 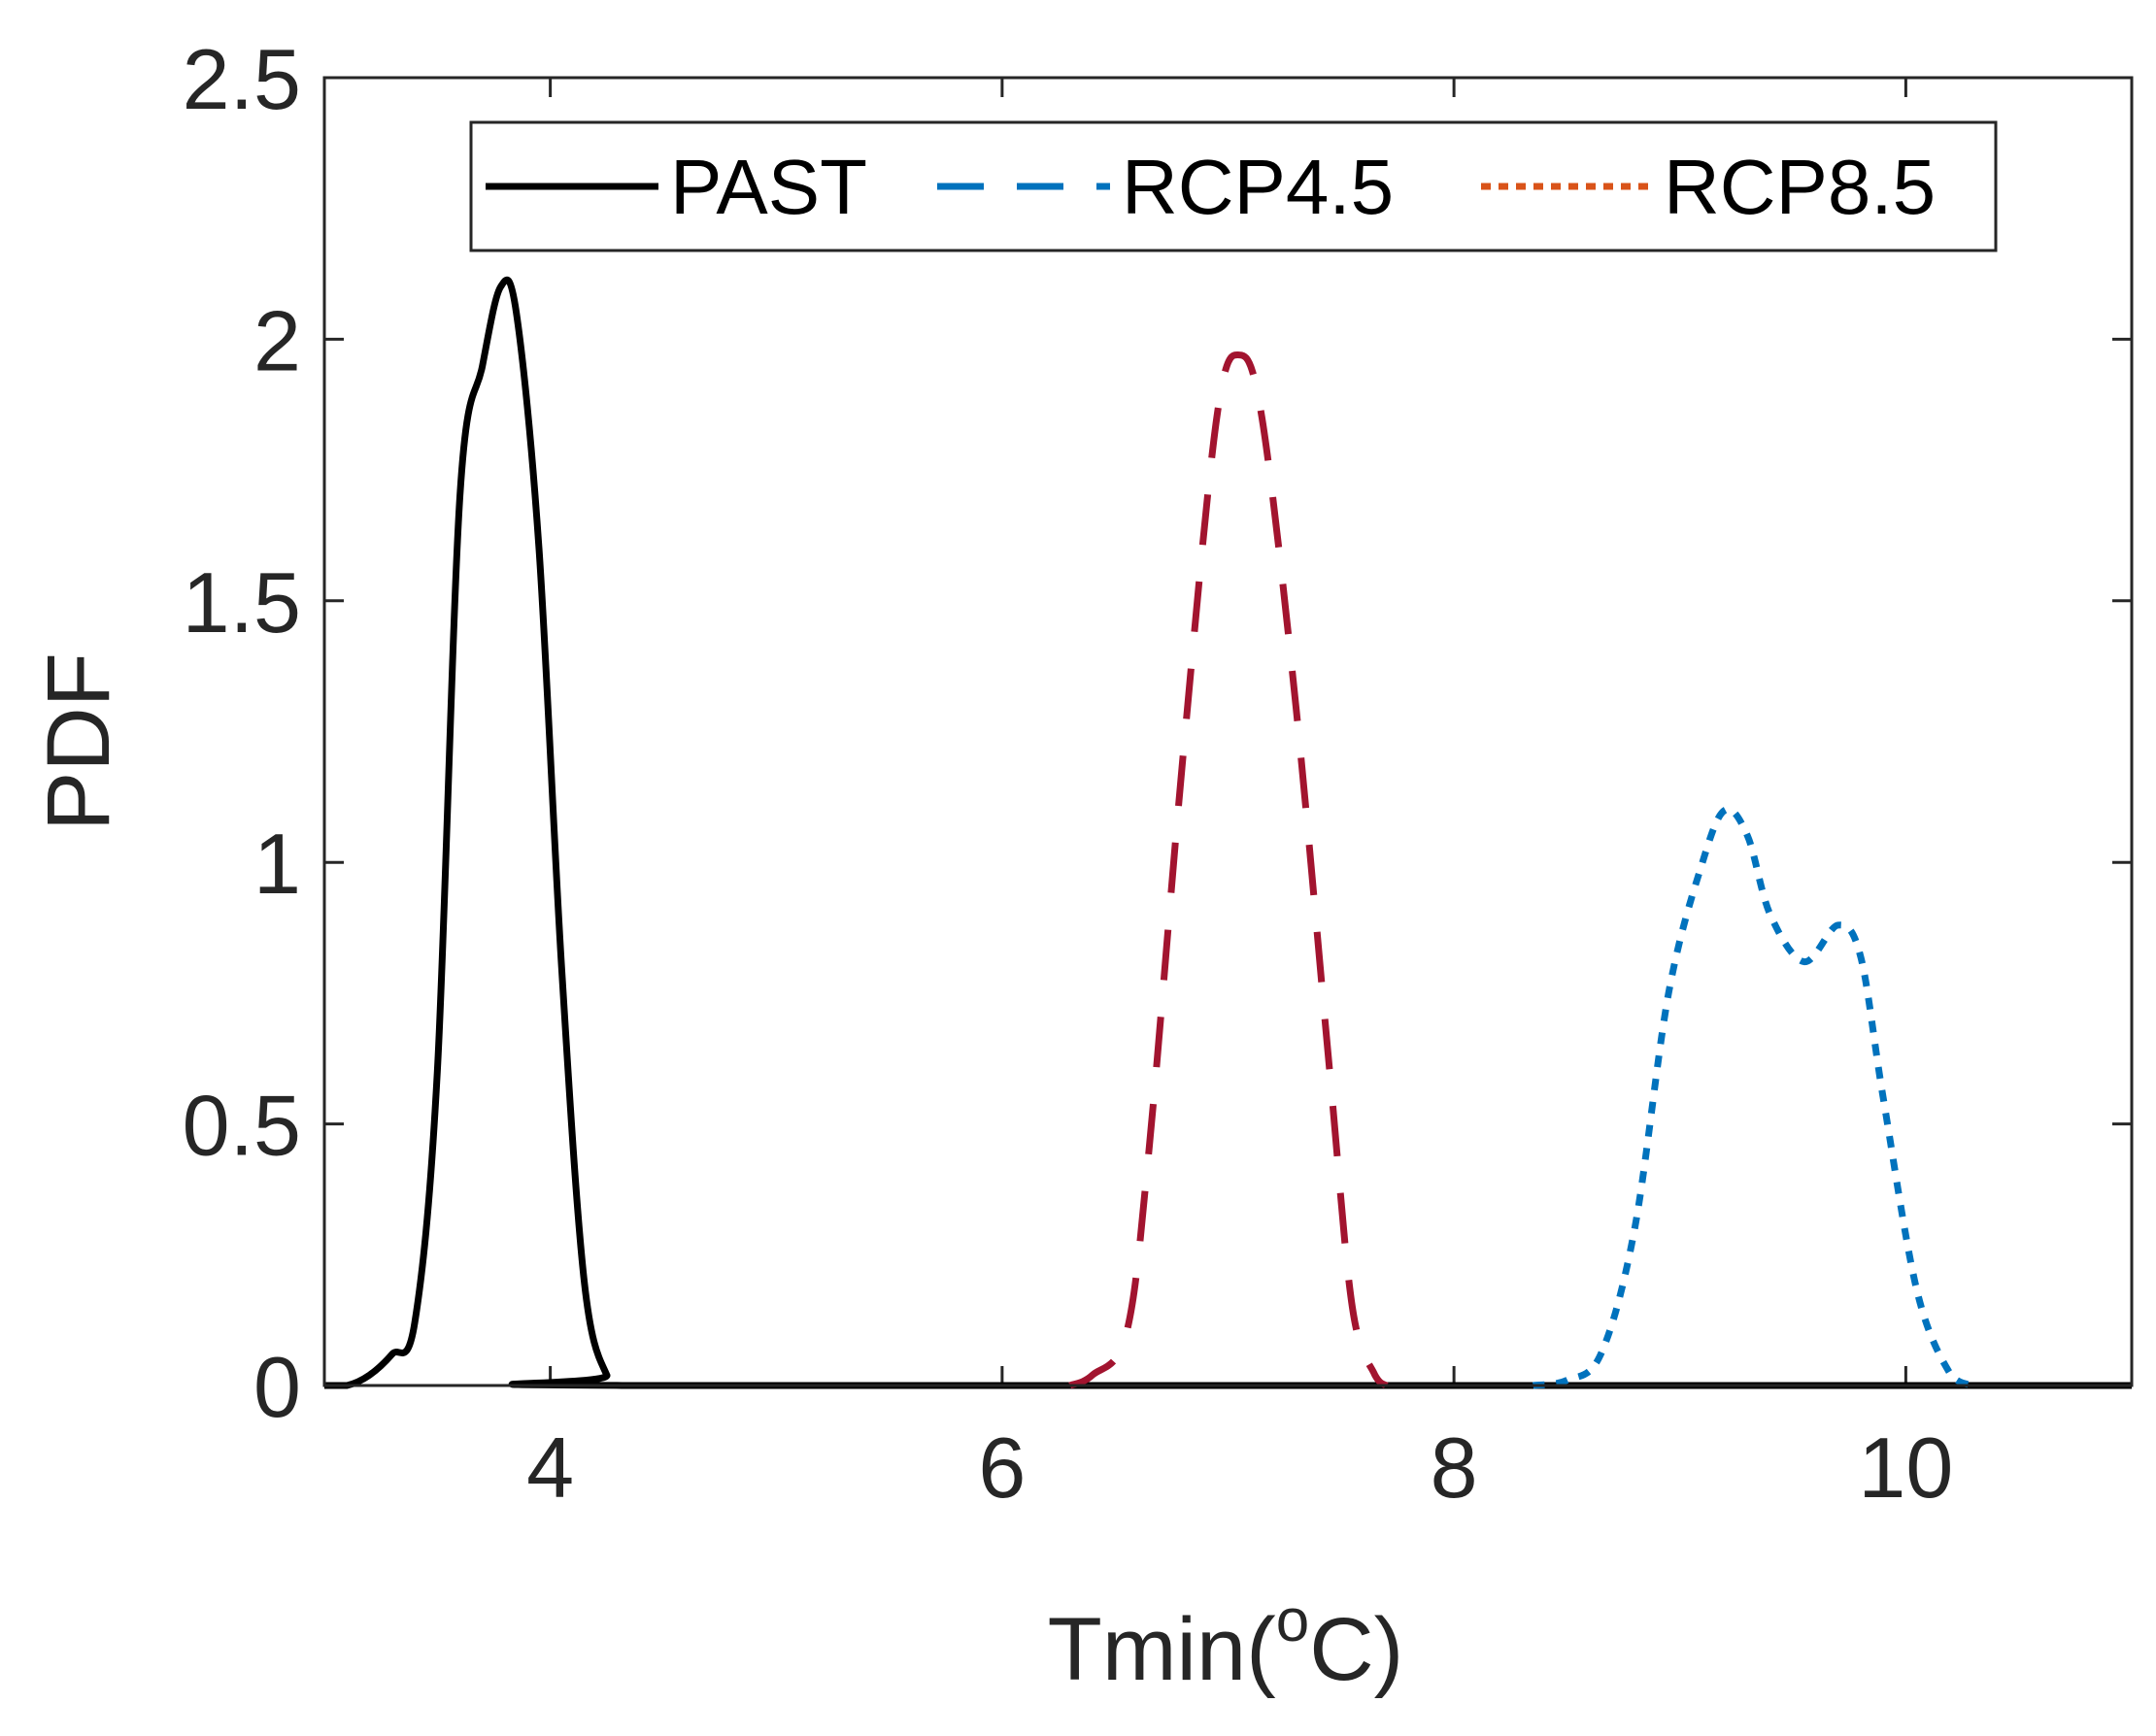 I want to click on x-tick-label: 6, so click(x=1002, y=1468).